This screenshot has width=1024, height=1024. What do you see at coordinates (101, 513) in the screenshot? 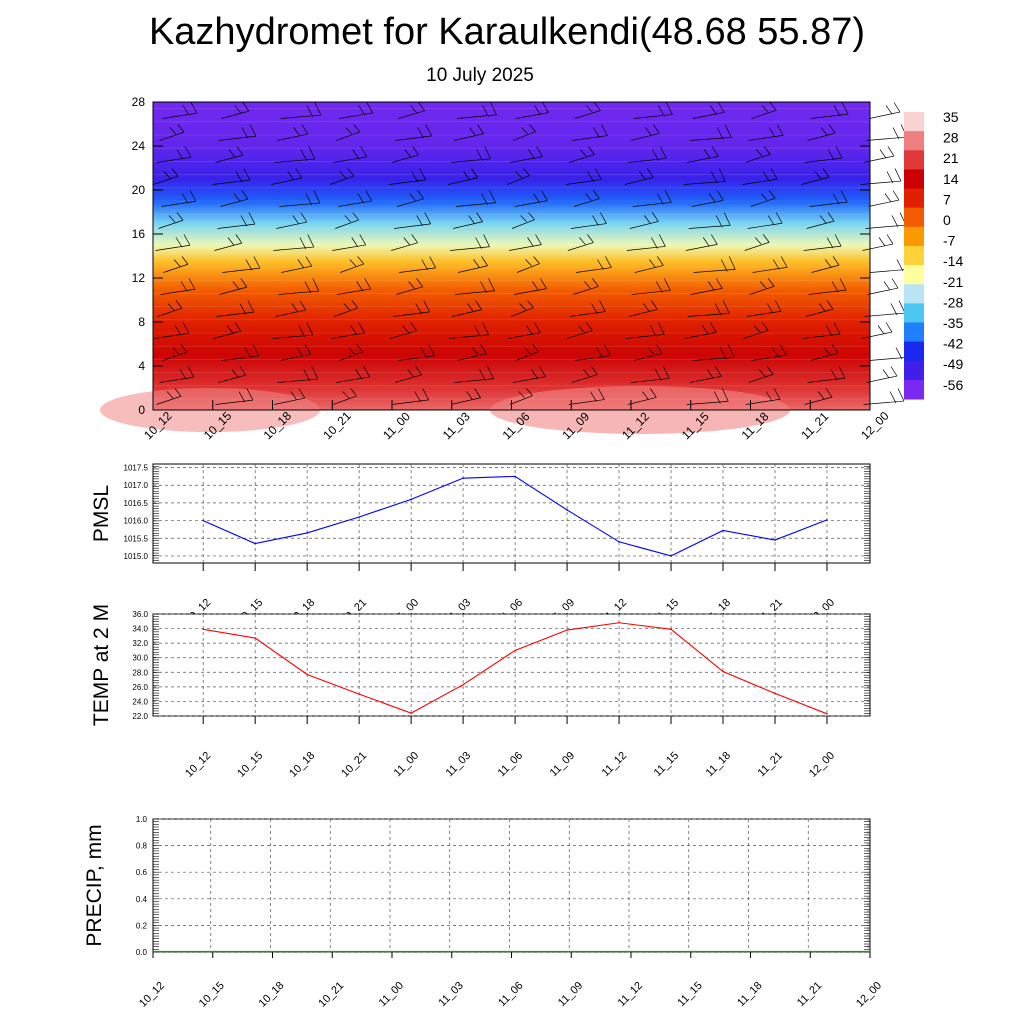
I see `y-axis-label: PMSL` at bounding box center [101, 513].